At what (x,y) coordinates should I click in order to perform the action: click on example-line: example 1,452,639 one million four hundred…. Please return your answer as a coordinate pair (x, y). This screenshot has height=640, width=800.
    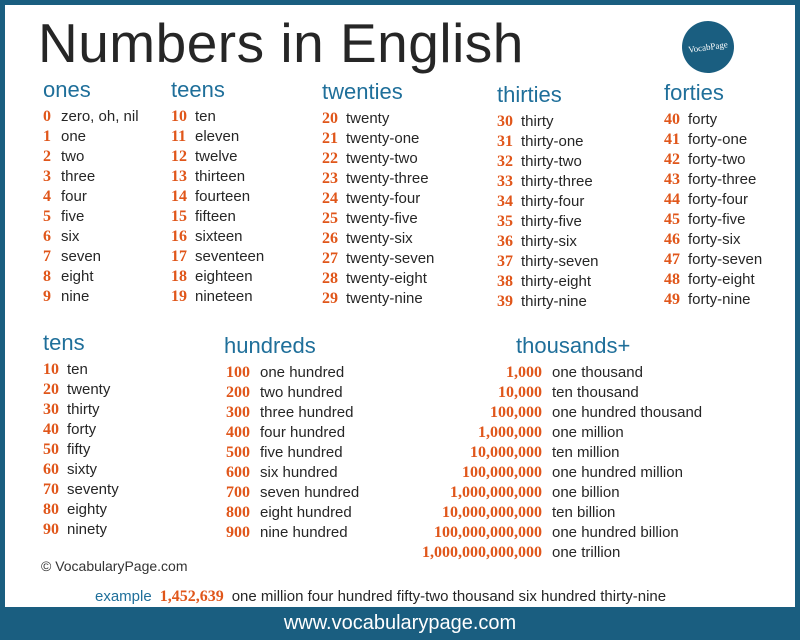
    Looking at the image, I should click on (380, 597).